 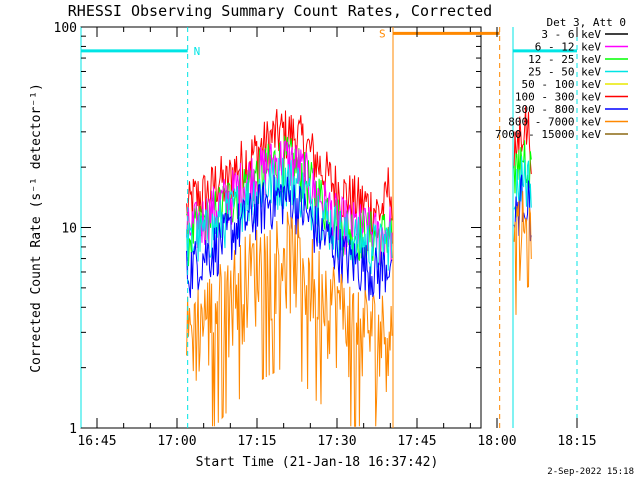 I want to click on legend-entry-label-8: 7000 - 15000 keV, so click(x=548, y=134).